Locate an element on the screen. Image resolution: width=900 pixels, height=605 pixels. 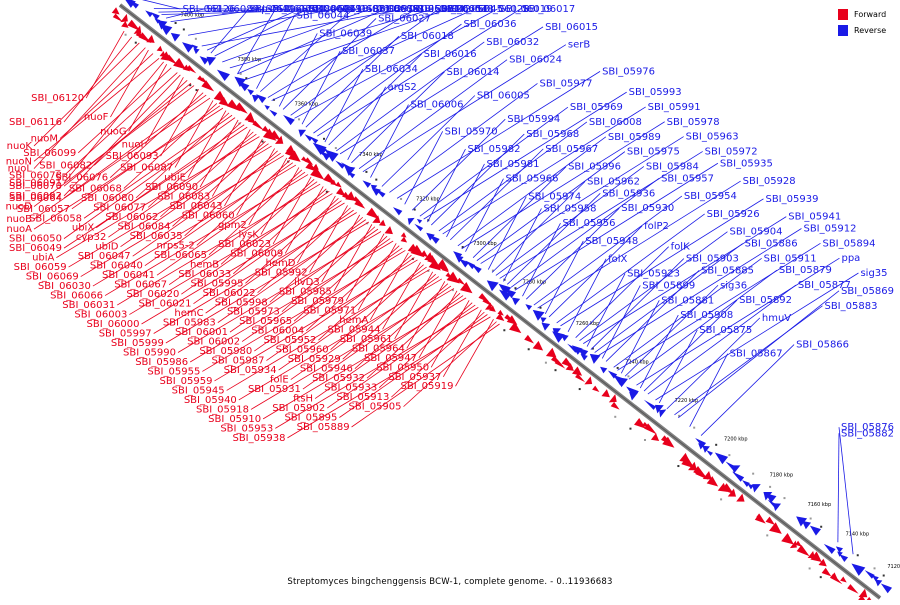
reverse-gene-label: SBI_05994 is located at coordinates (533, 119).